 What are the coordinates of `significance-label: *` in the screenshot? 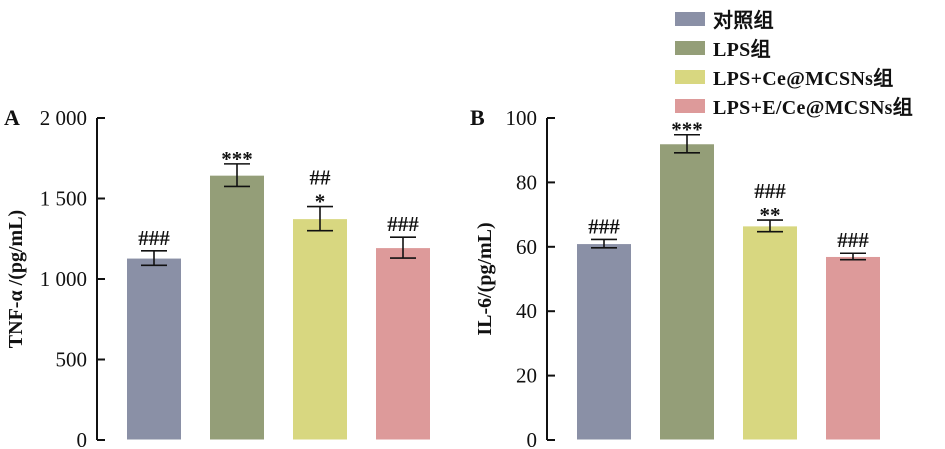 It's located at (320, 202).